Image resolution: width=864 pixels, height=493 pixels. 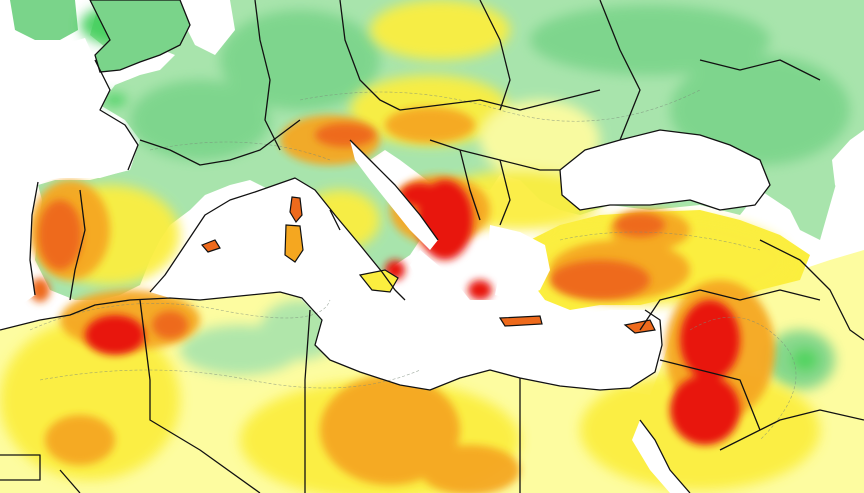 I want to click on sardinia, so click(x=294, y=243).